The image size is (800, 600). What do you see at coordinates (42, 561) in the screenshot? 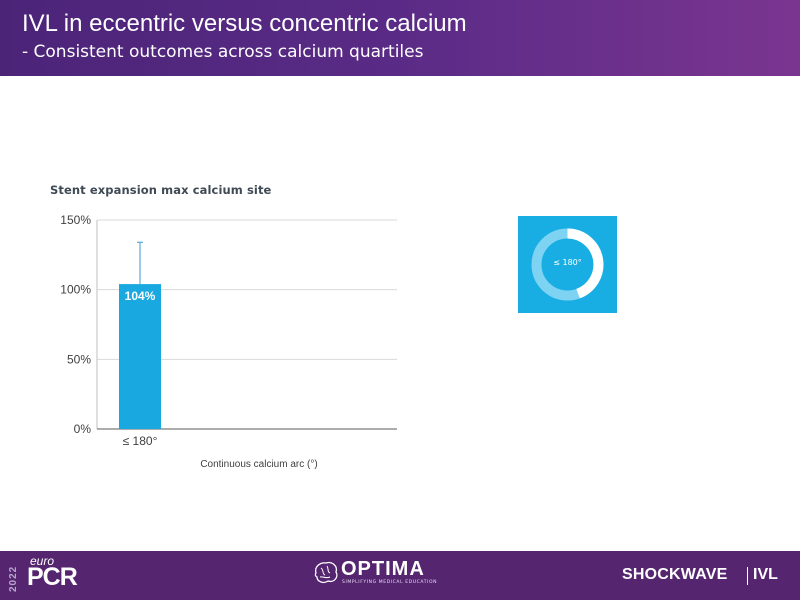
I see `europcr-euro-text: euro` at bounding box center [42, 561].